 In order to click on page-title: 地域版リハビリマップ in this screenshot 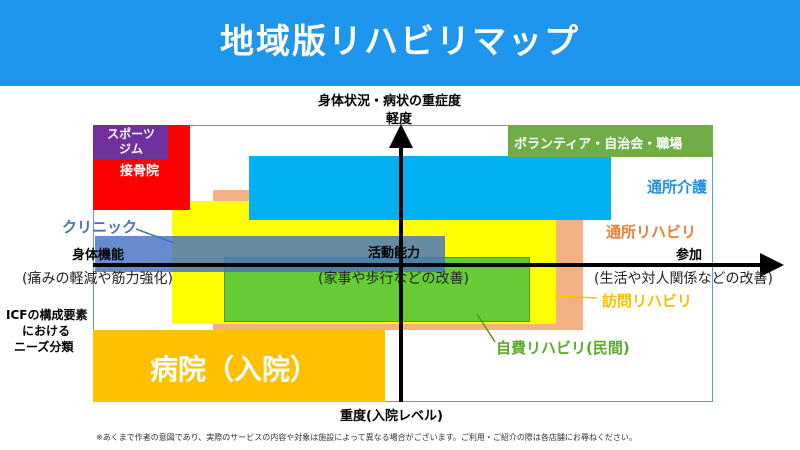, I will do `click(400, 42)`.